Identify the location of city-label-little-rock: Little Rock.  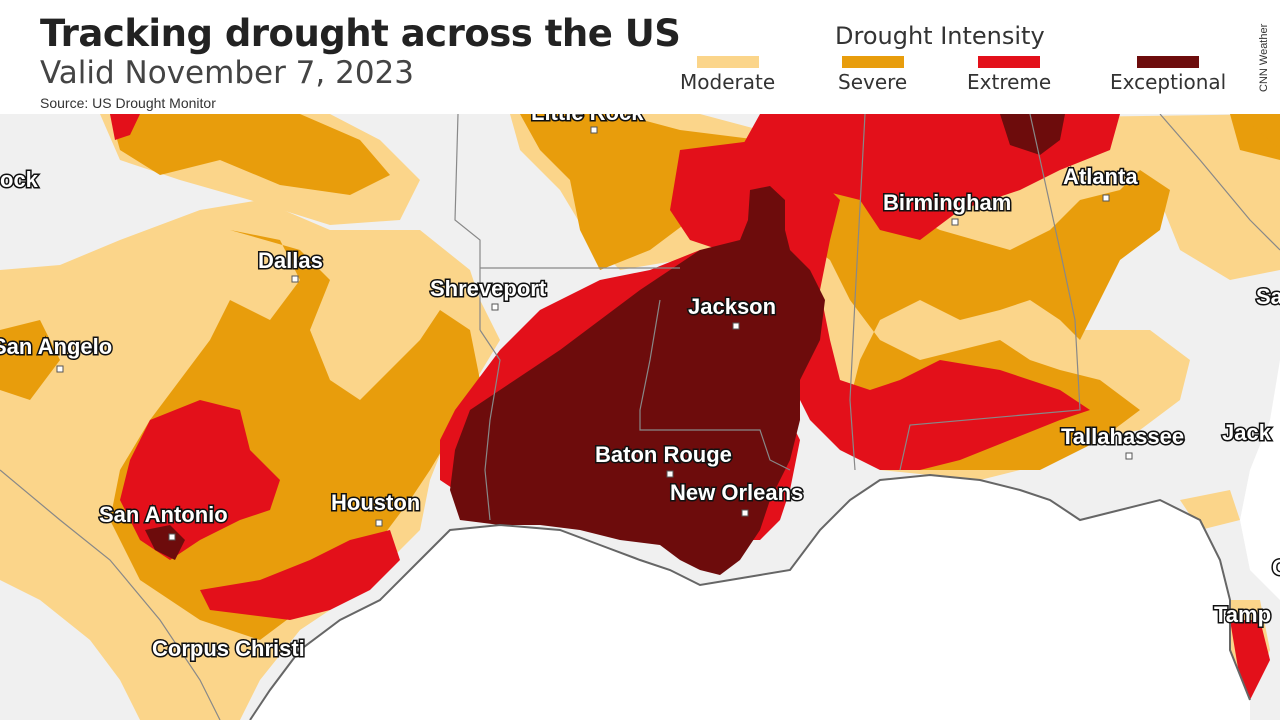
(587, 119).